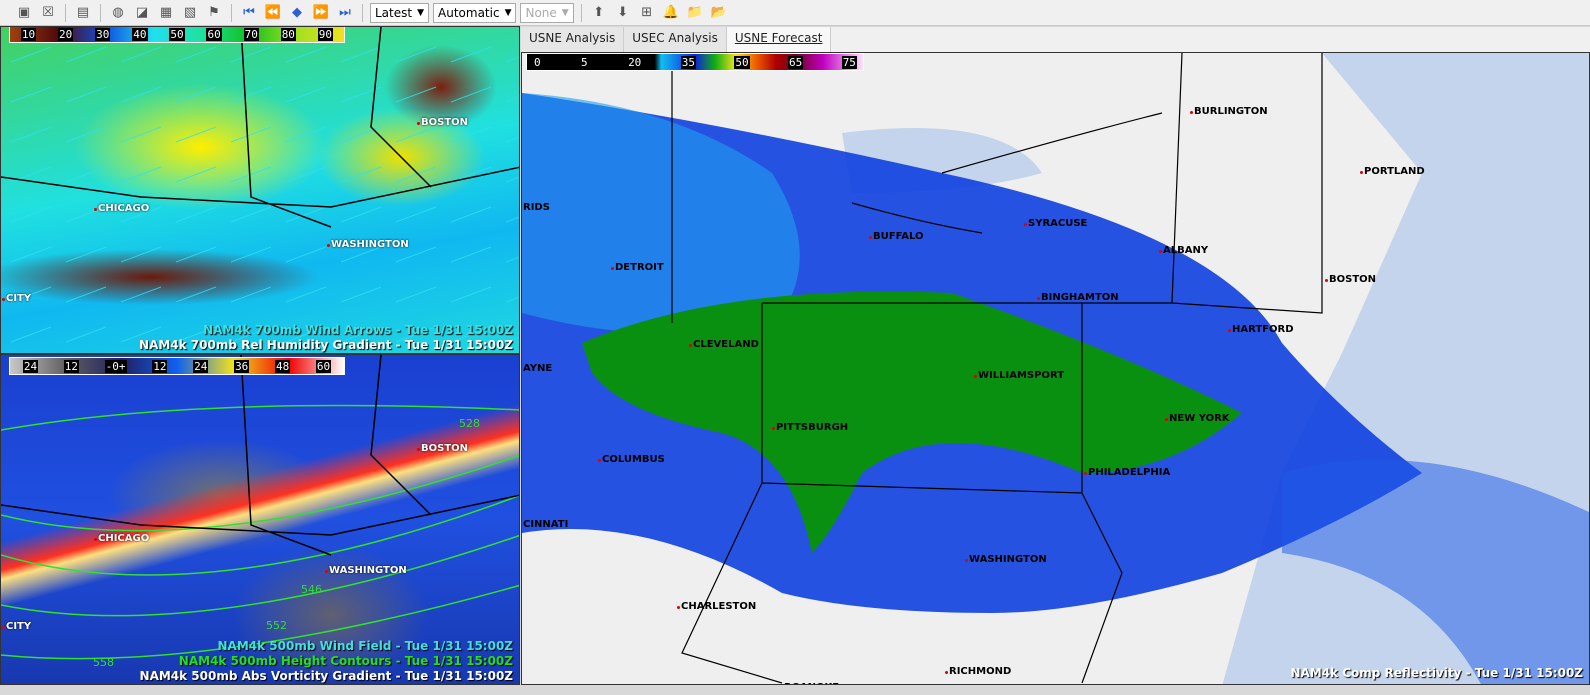 The image size is (1590, 695). What do you see at coordinates (796, 62) in the screenshot?
I see `colorbar-tick: 65` at bounding box center [796, 62].